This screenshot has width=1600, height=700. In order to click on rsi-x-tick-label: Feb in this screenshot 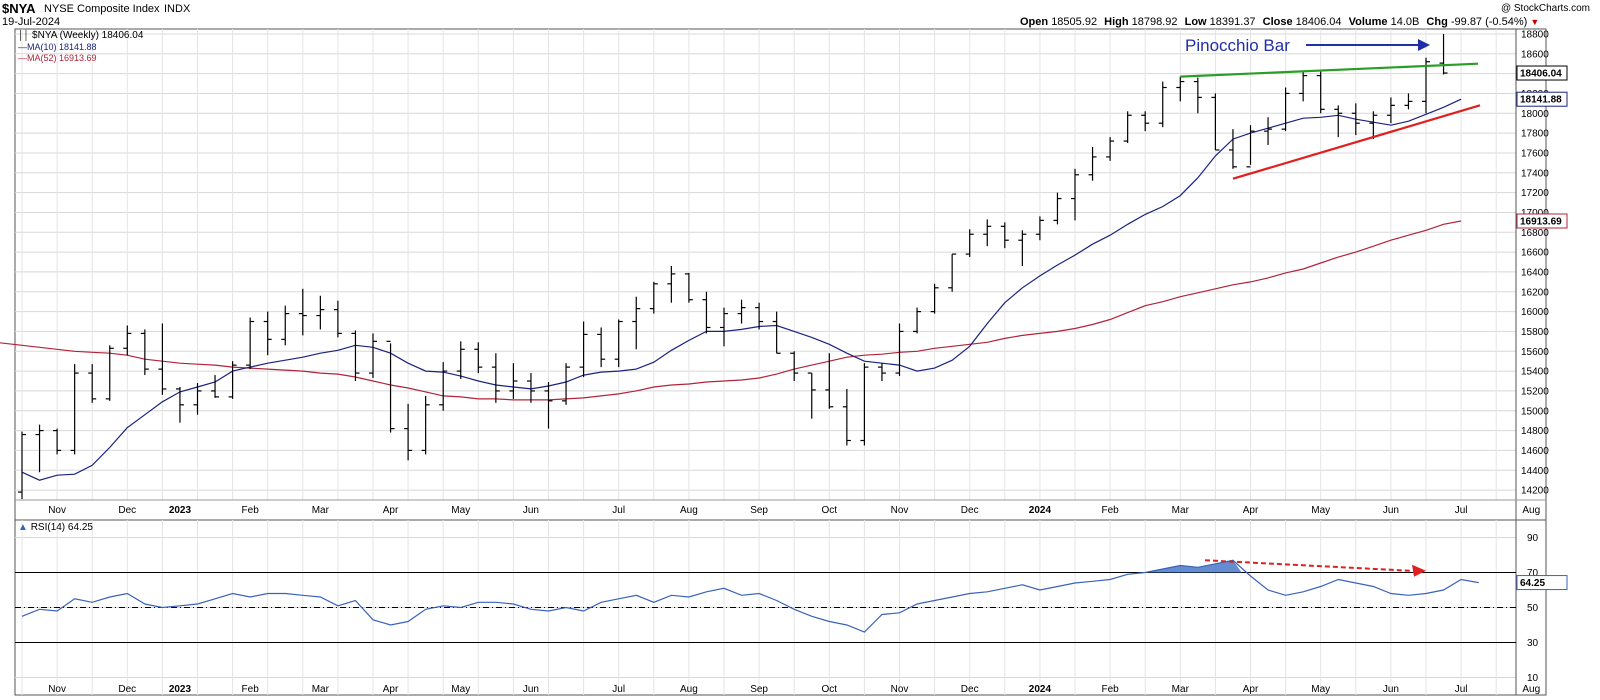, I will do `click(1110, 689)`.